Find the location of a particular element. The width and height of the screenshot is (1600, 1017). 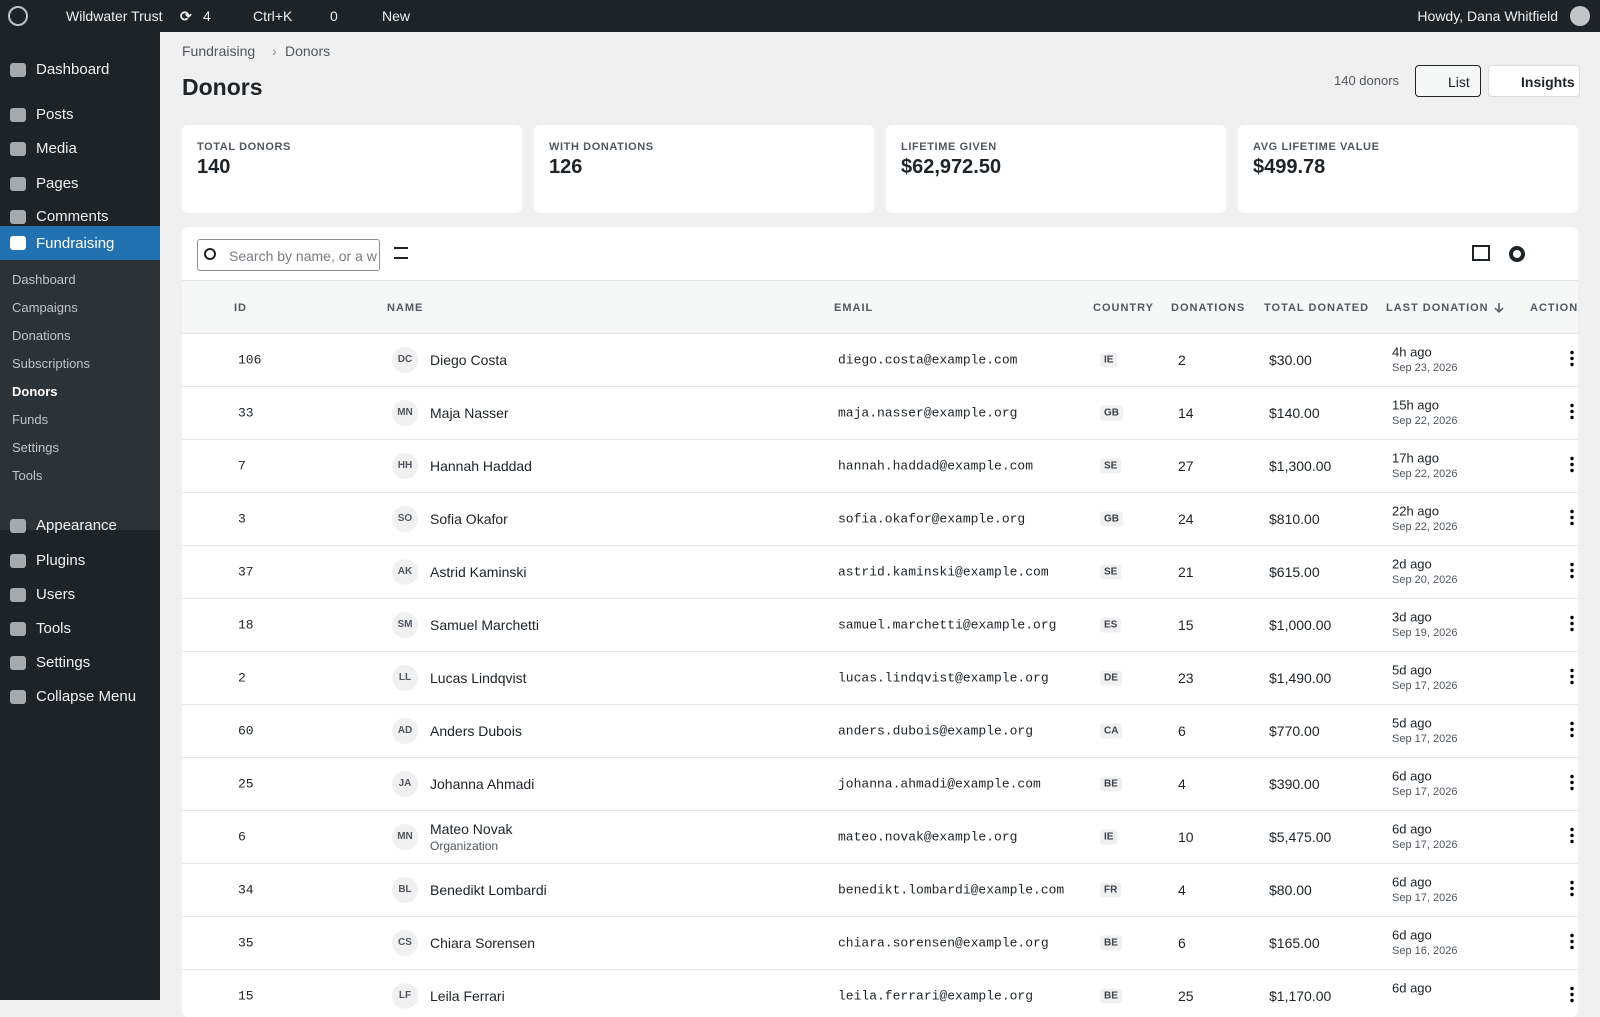

submenu-item: Dashboard is located at coordinates (44, 279).